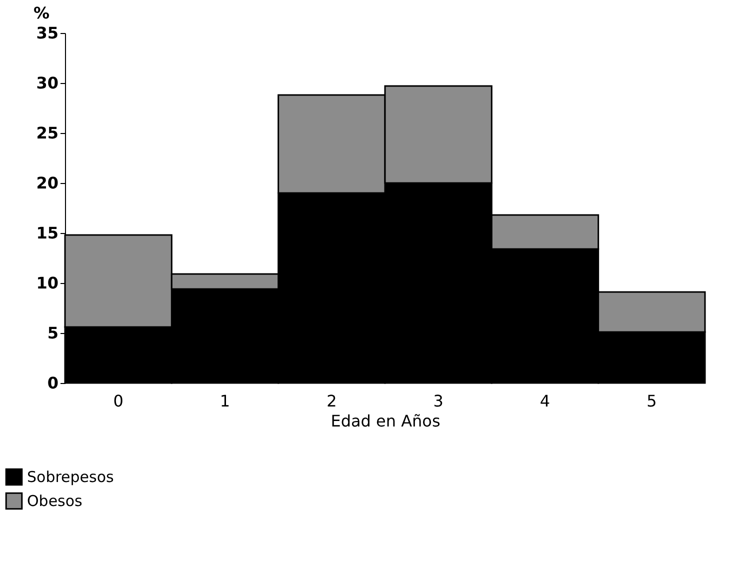 This screenshot has width=743, height=568. I want to click on y-axis-title: %, so click(42, 13).